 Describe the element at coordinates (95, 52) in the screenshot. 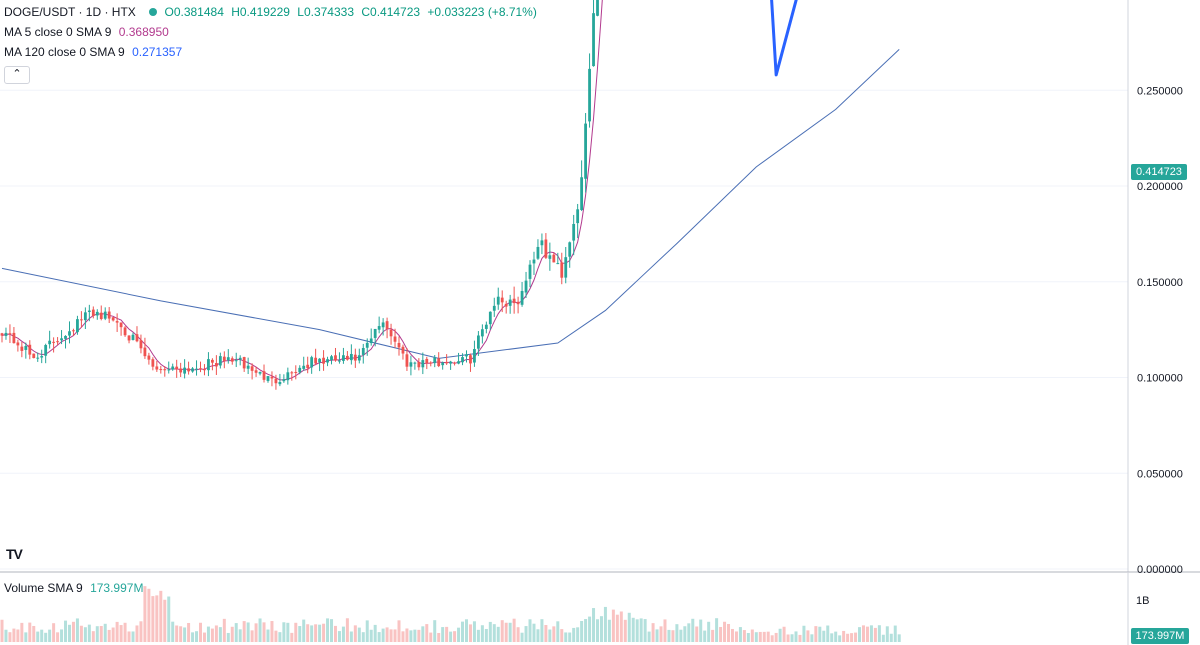

I see `ma120-legend: MA 120 close 0 SMA 9 0.271357` at that location.